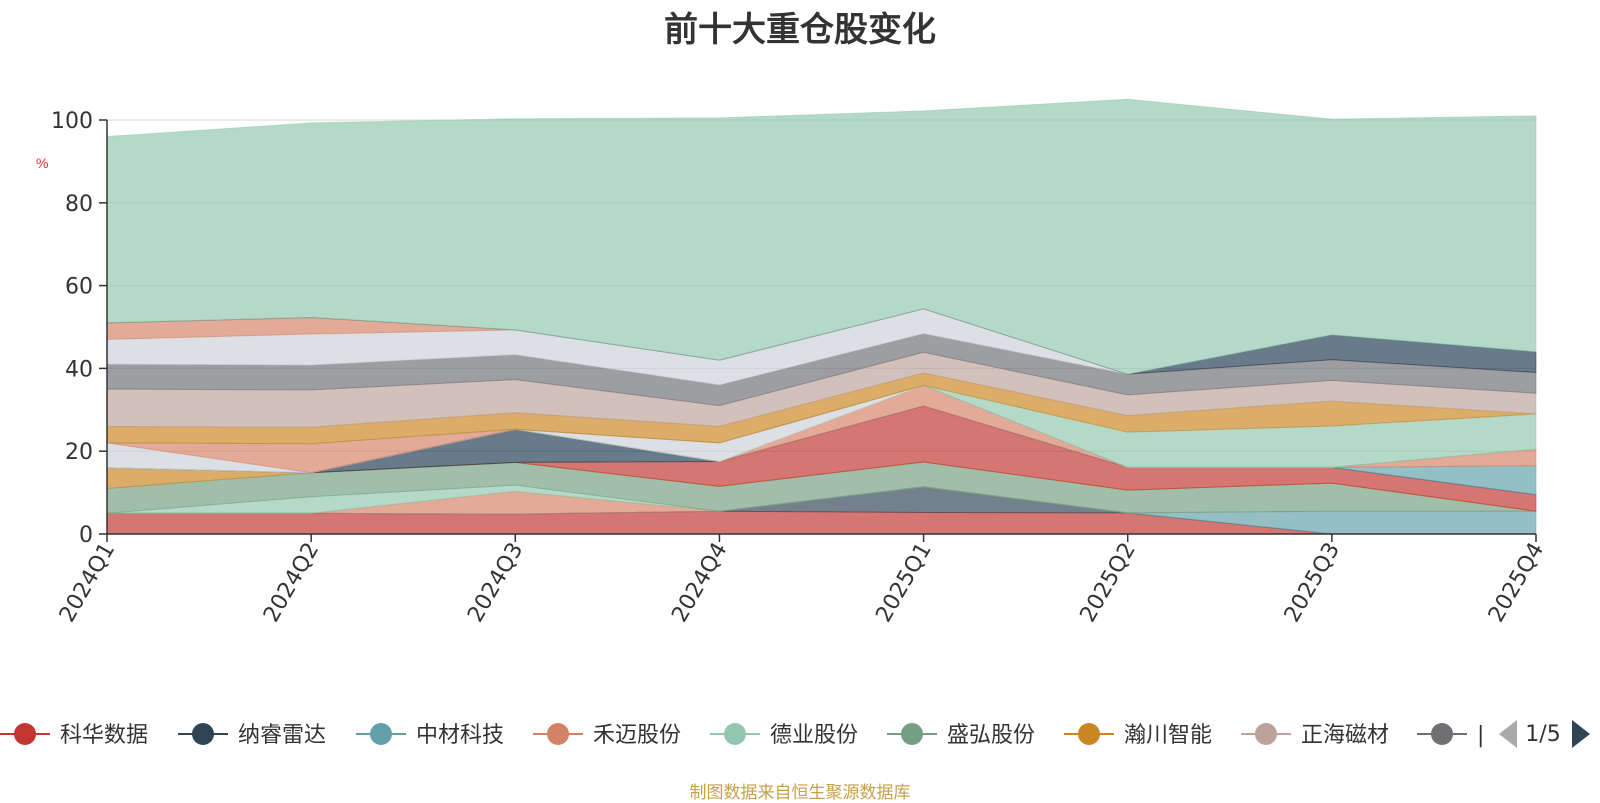 The height and width of the screenshot is (803, 1600). What do you see at coordinates (79, 369) in the screenshot?
I see `y-tick-label: 40` at bounding box center [79, 369].